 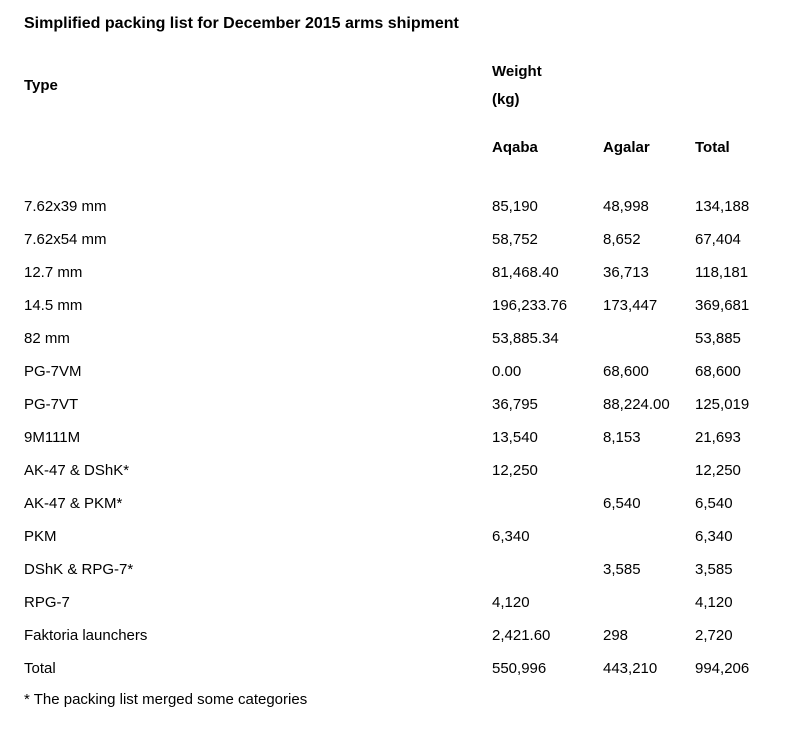 What do you see at coordinates (622, 239) in the screenshot?
I see `agalar-cell: 8,652` at bounding box center [622, 239].